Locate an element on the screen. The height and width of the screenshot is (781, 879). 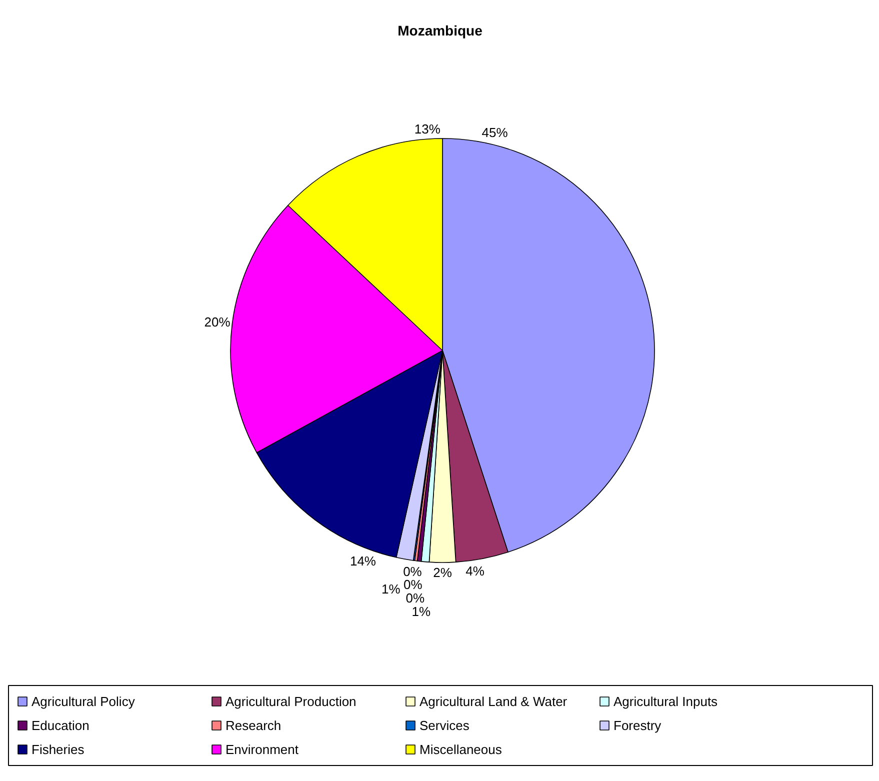
legend-label: Agricultural Inputs is located at coordinates (666, 701).